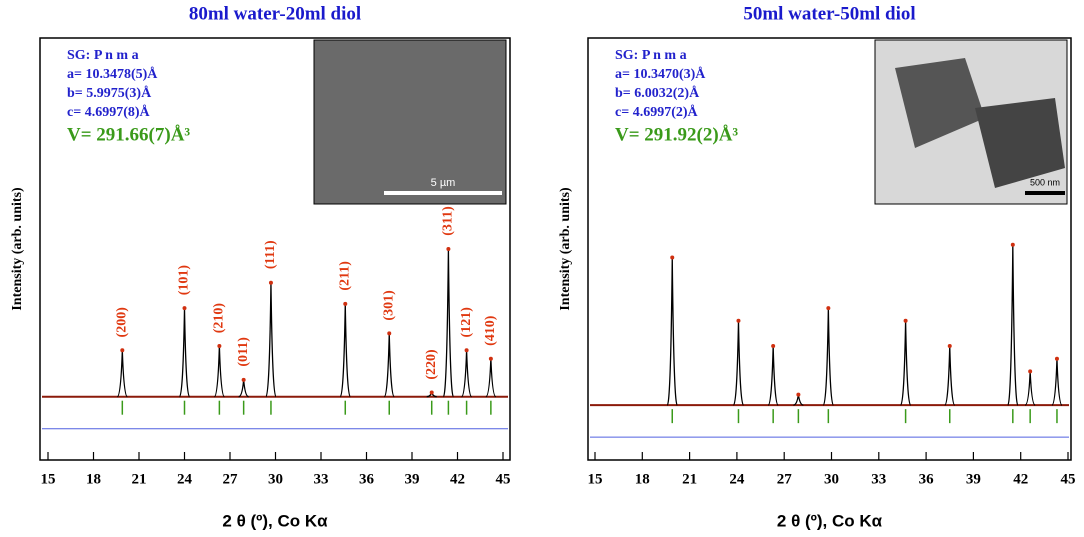 The image size is (1084, 537). What do you see at coordinates (112, 74) in the screenshot?
I see `annotation: a= 10.3478(5)Å` at bounding box center [112, 74].